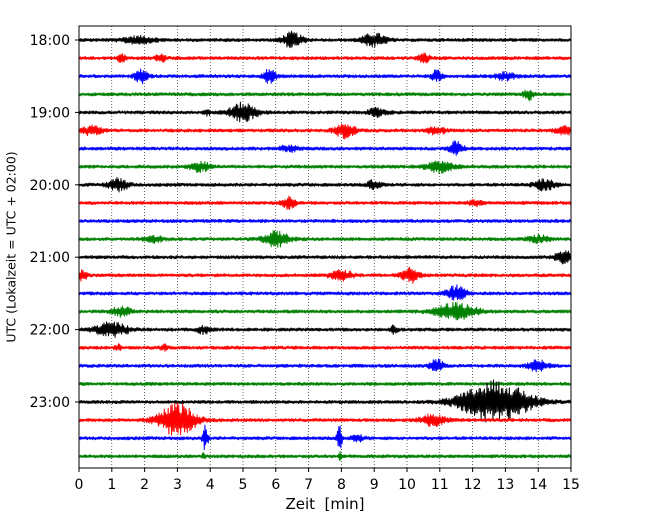 The image size is (650, 525). I want to click on x-tick-label-10: 10, so click(407, 485).